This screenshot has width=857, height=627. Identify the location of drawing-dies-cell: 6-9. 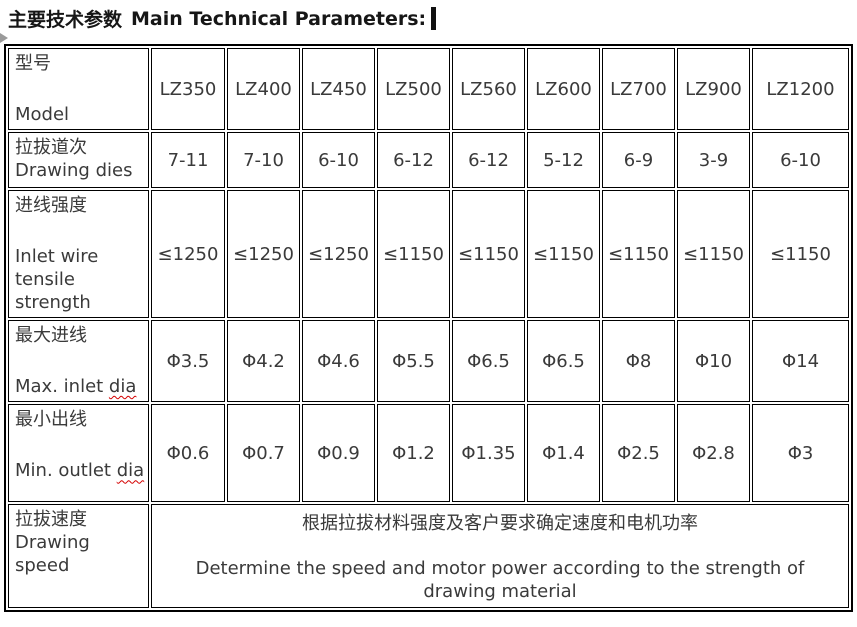
(638, 160).